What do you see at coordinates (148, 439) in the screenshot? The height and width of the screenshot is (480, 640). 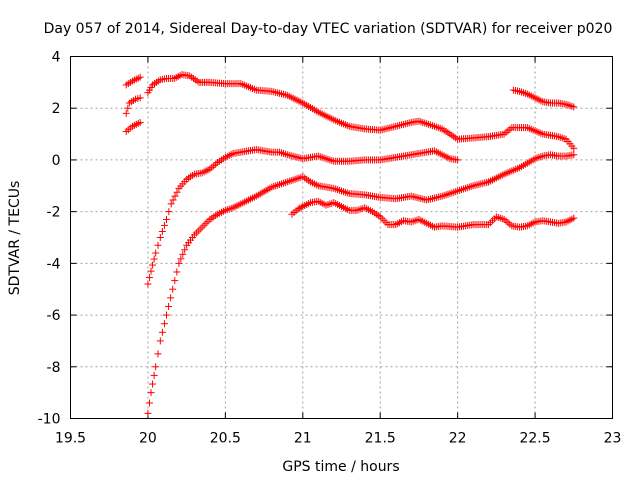 I see `x-tick-label: 20` at bounding box center [148, 439].